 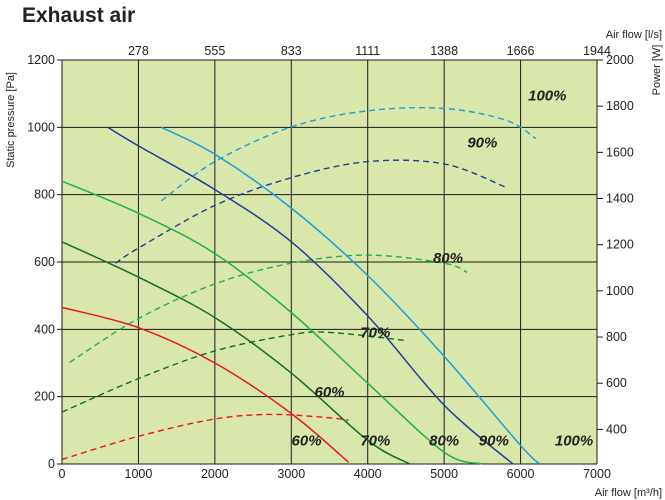 I want to click on y-tick-label: 1200, so click(x=41, y=60).